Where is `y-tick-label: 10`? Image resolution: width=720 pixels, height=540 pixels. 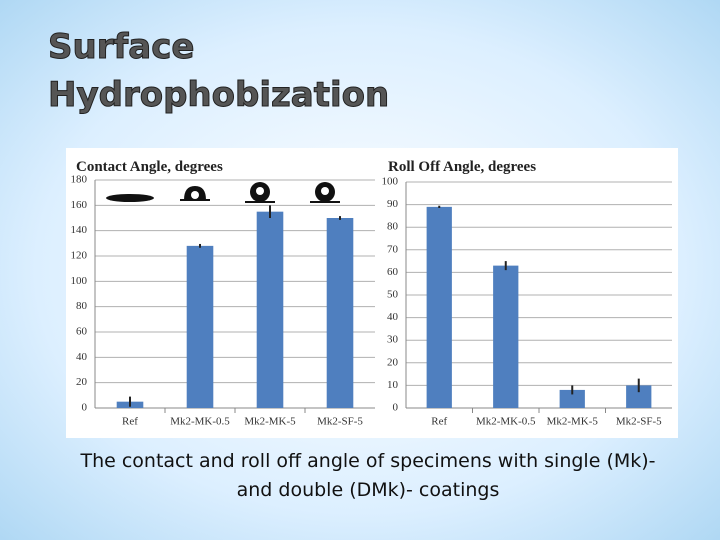
y-tick-label: 10 is located at coordinates (393, 385).